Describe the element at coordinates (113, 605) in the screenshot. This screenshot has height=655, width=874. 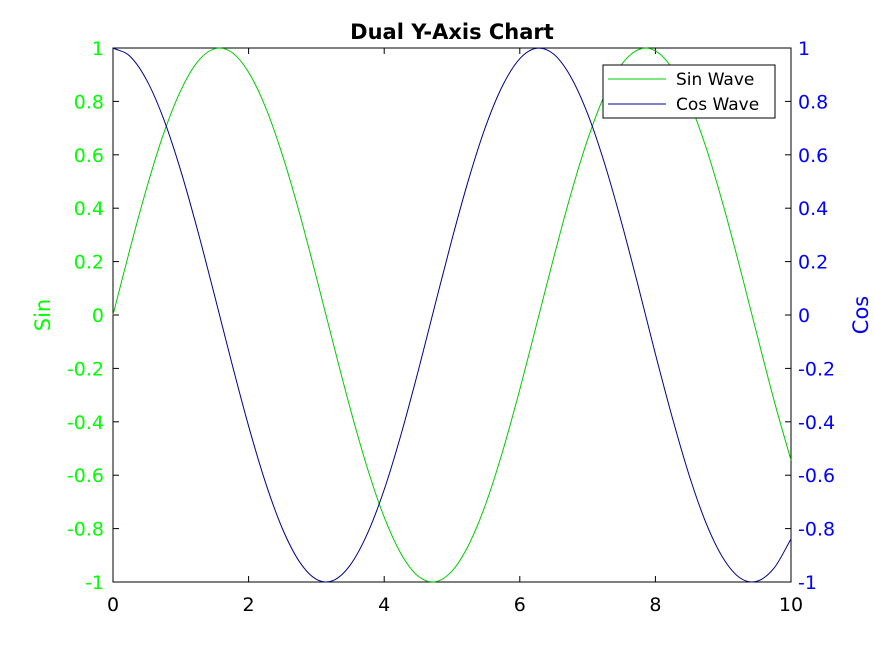
I see `x-tick-label: 0` at that location.